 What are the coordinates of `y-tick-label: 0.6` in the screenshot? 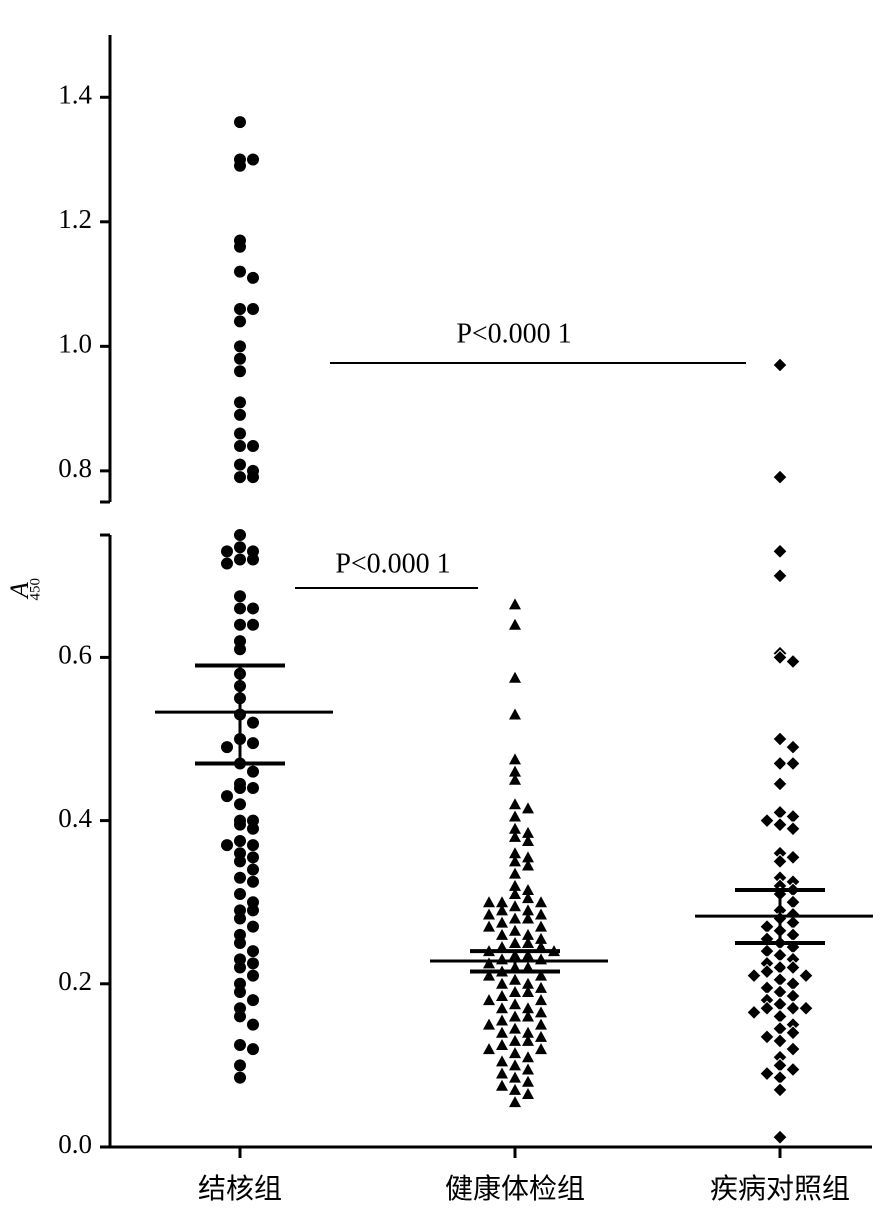 It's located at (75, 655).